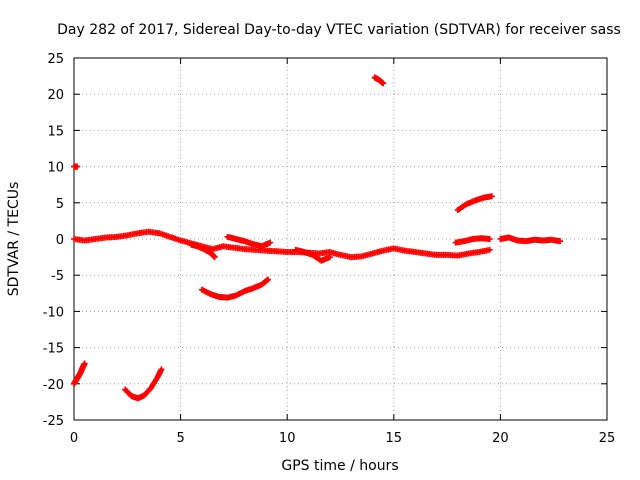  I want to click on y-tick-label: -10, so click(53, 312).